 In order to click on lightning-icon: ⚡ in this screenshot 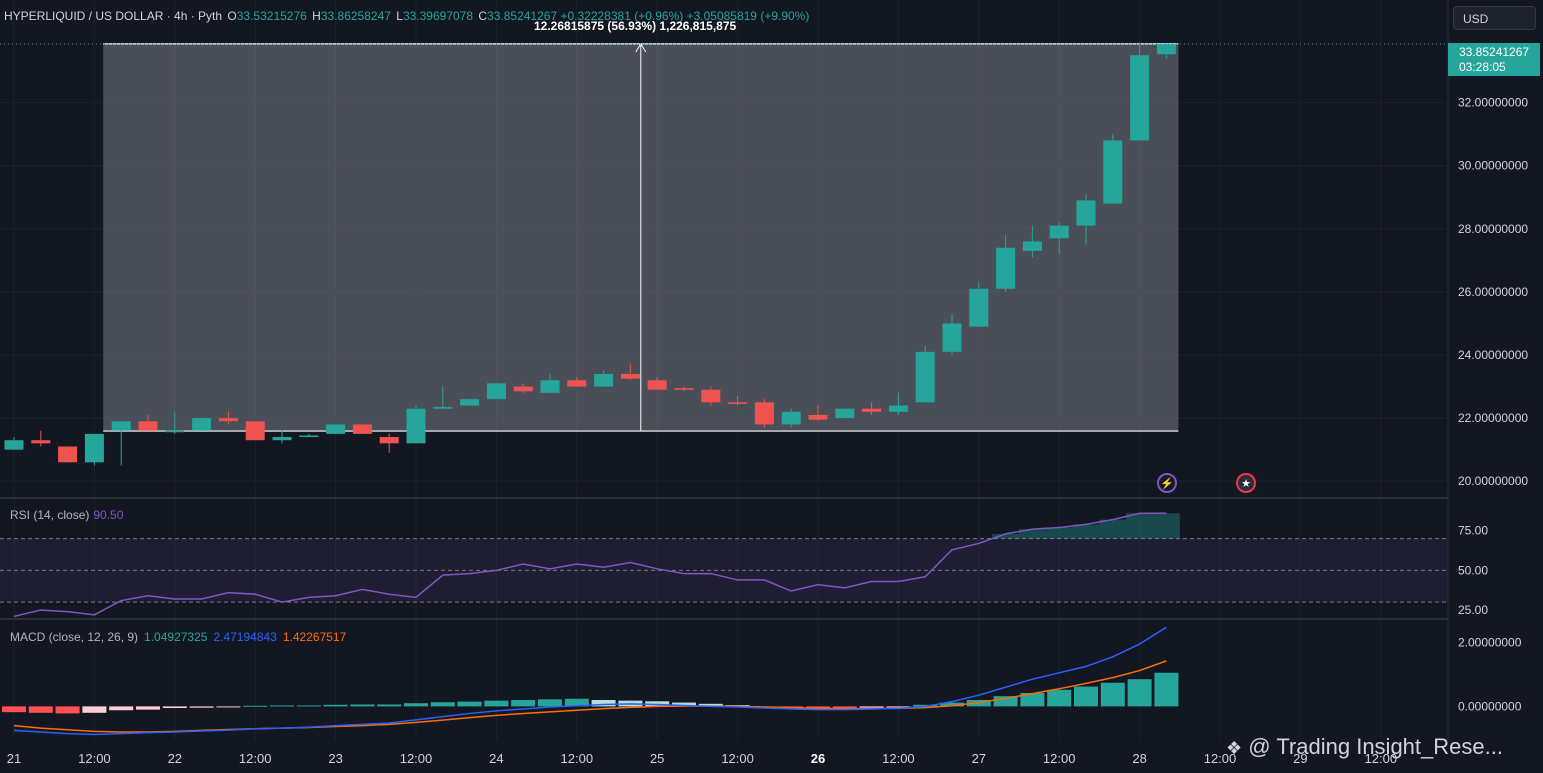, I will do `click(1167, 483)`.